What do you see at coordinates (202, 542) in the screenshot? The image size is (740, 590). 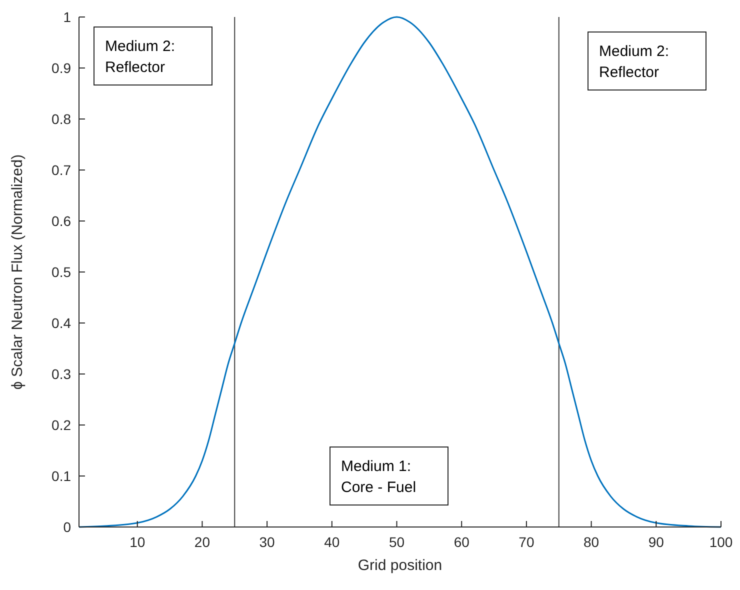 I see `x-tick-label: 20` at bounding box center [202, 542].